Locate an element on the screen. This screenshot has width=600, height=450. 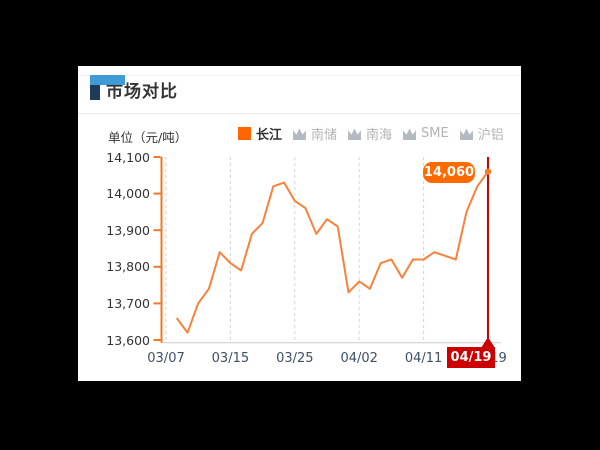
current-date-badge: 04/19 is located at coordinates (471, 357).